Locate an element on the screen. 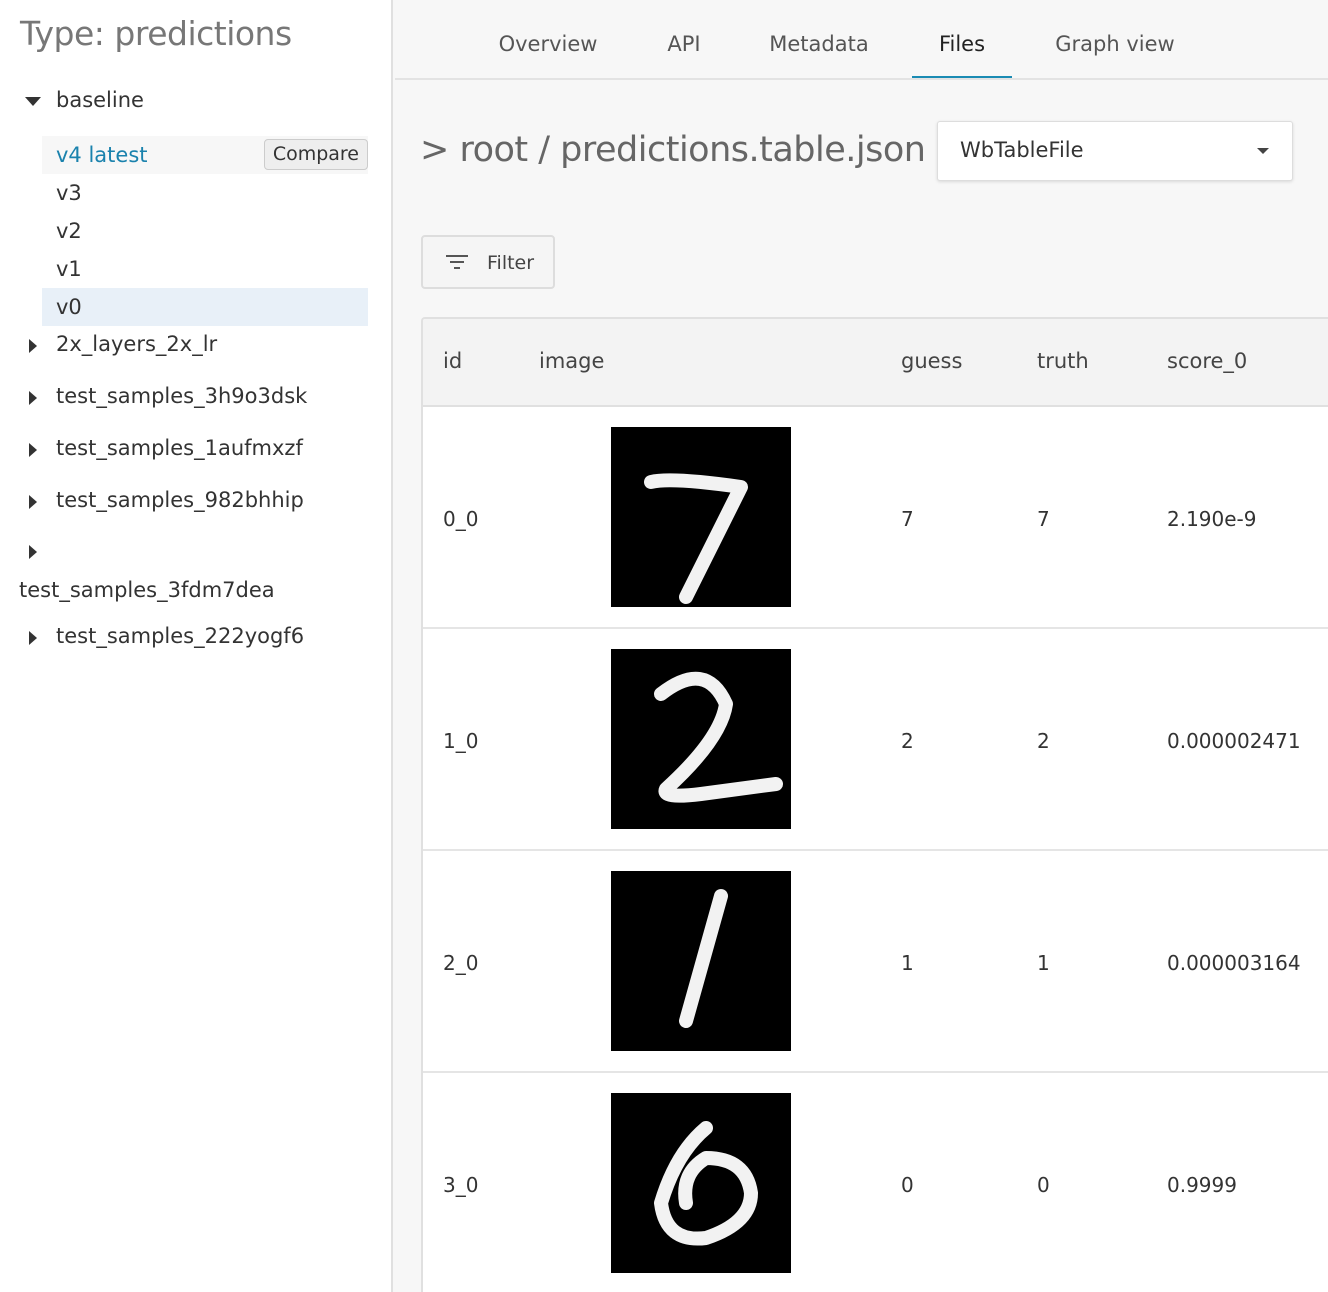 This screenshot has width=1328, height=1292. cell-guess: 7 is located at coordinates (907, 519).